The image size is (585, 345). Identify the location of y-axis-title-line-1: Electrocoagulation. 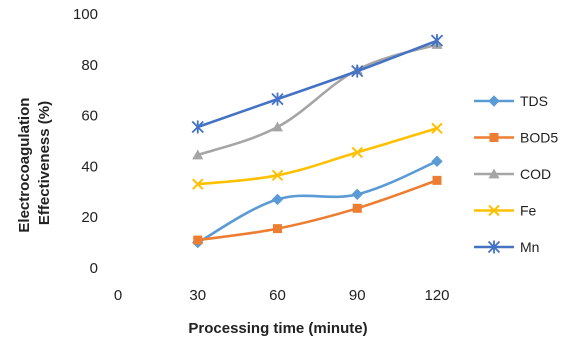
(24, 165).